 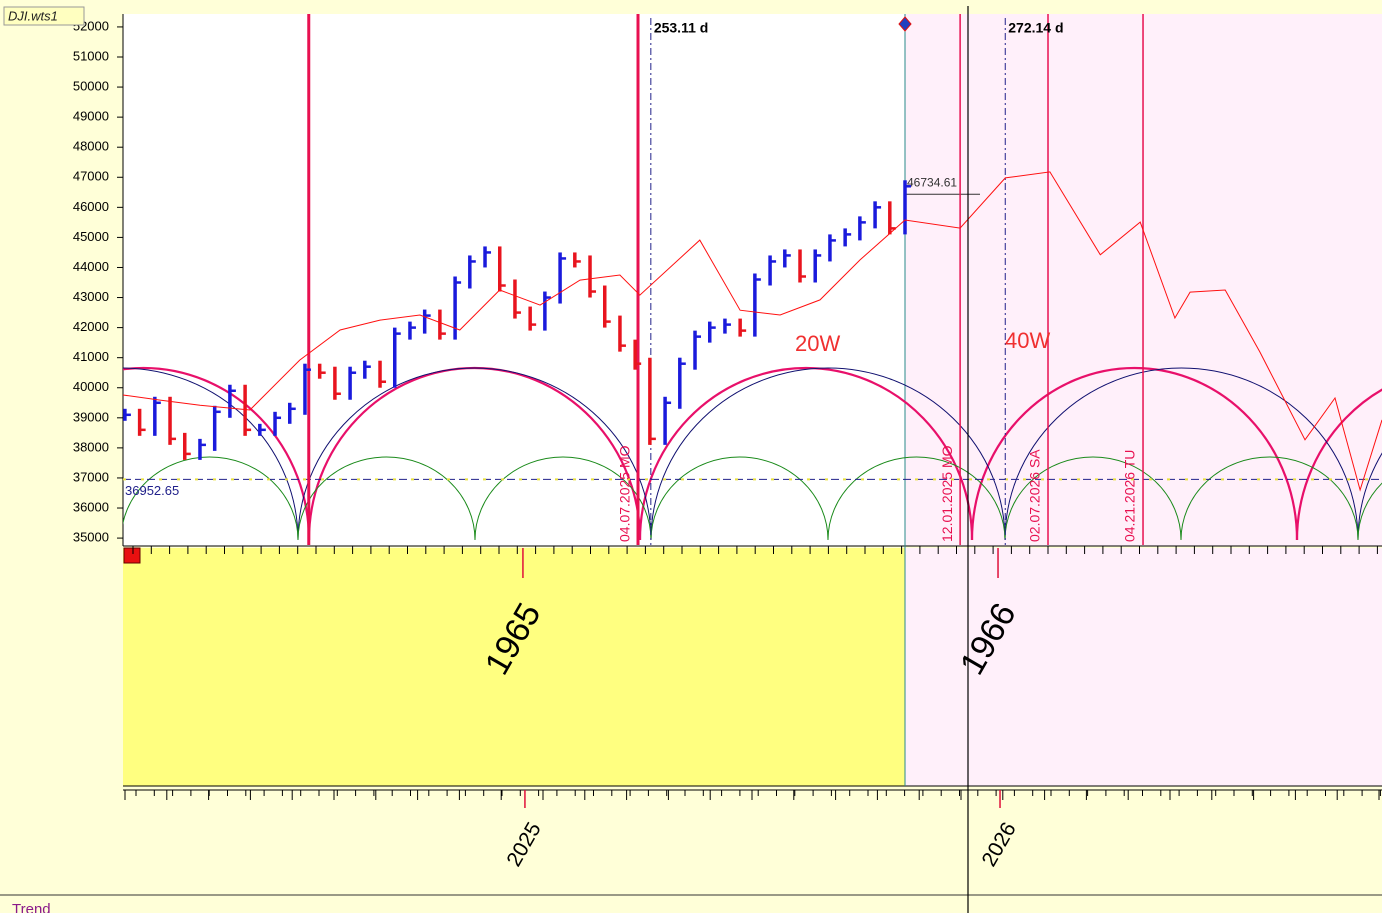 What do you see at coordinates (1035, 495) in the screenshot?
I see `red-line-label: 02.07.2026 SA` at bounding box center [1035, 495].